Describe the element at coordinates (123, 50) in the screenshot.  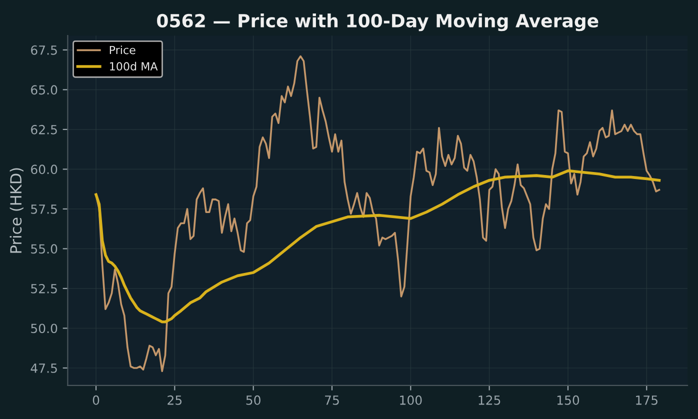
I see `legend-label: Price` at that location.